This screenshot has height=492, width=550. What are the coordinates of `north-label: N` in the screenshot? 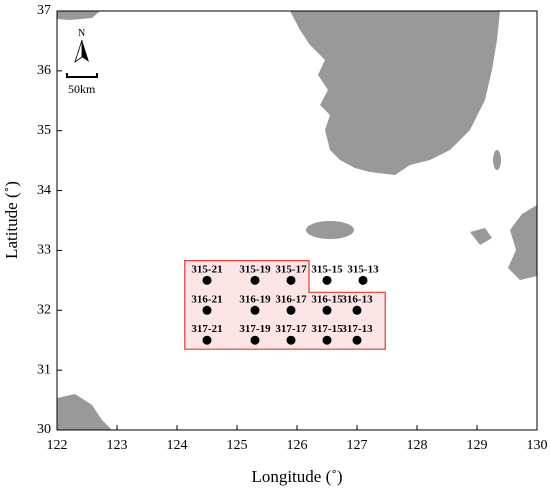 It's located at (81, 33).